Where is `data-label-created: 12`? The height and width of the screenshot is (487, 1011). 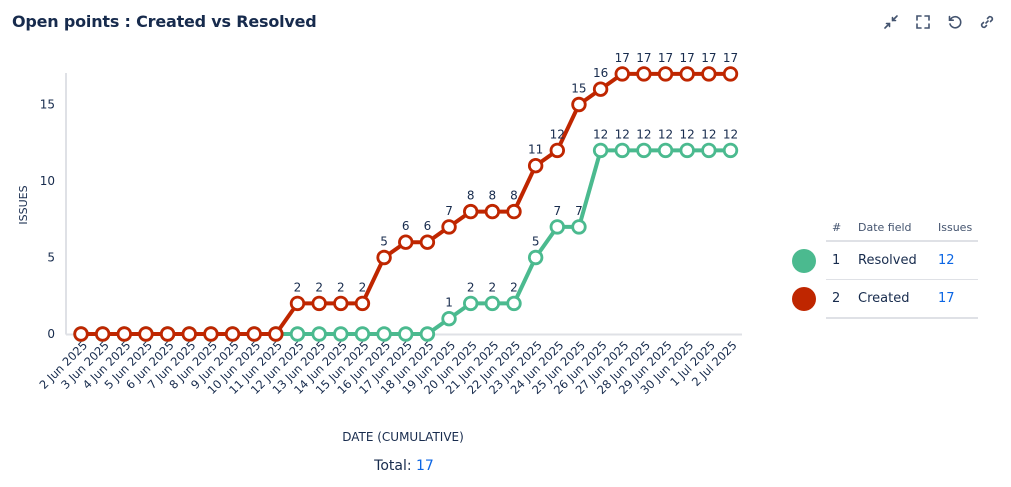 data-label-created: 12 is located at coordinates (557, 134).